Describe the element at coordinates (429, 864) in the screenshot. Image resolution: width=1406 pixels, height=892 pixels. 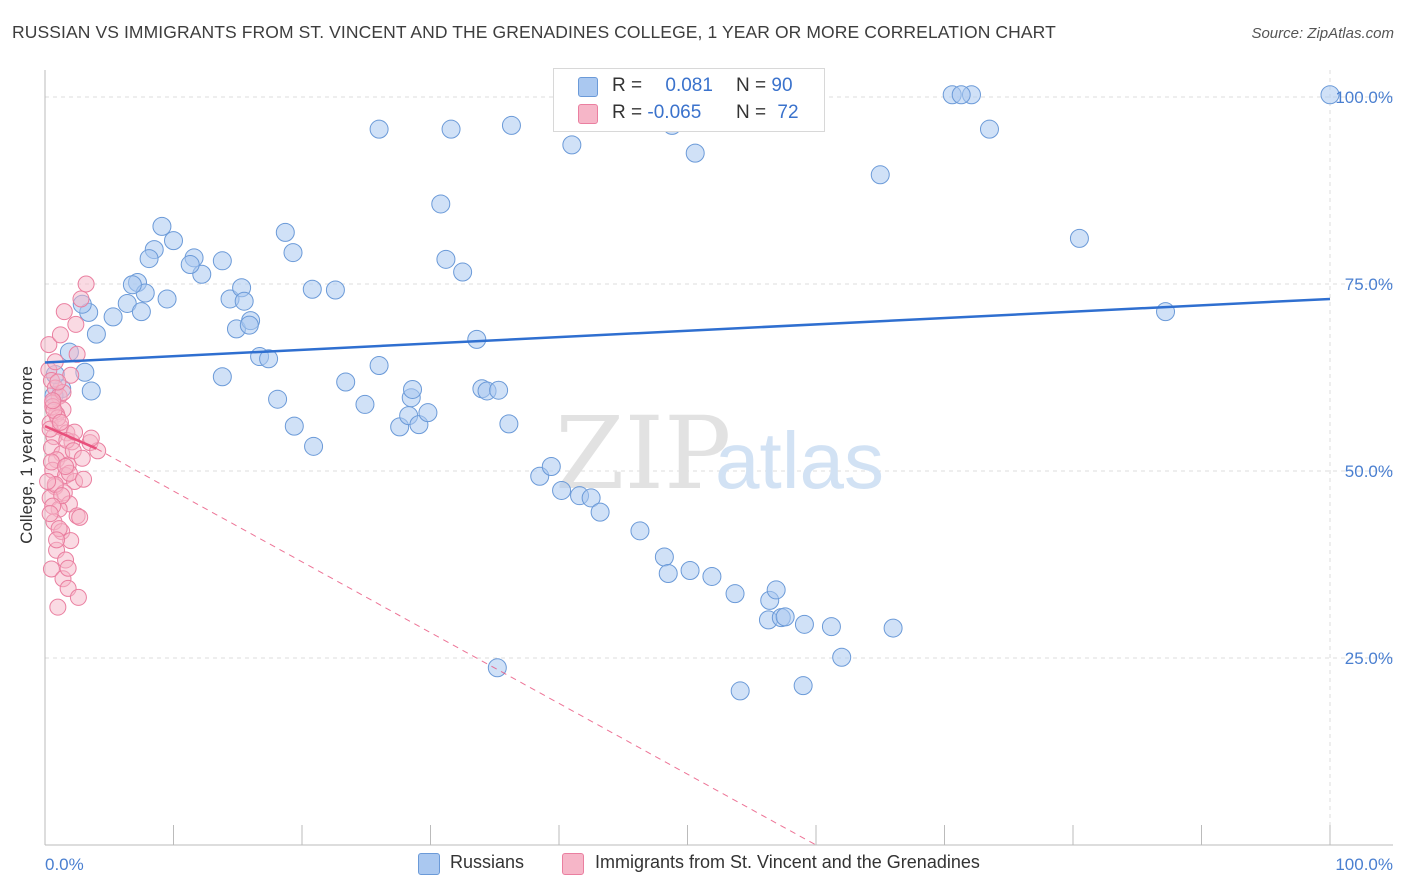
I see `russians-legend-swatch` at that location.